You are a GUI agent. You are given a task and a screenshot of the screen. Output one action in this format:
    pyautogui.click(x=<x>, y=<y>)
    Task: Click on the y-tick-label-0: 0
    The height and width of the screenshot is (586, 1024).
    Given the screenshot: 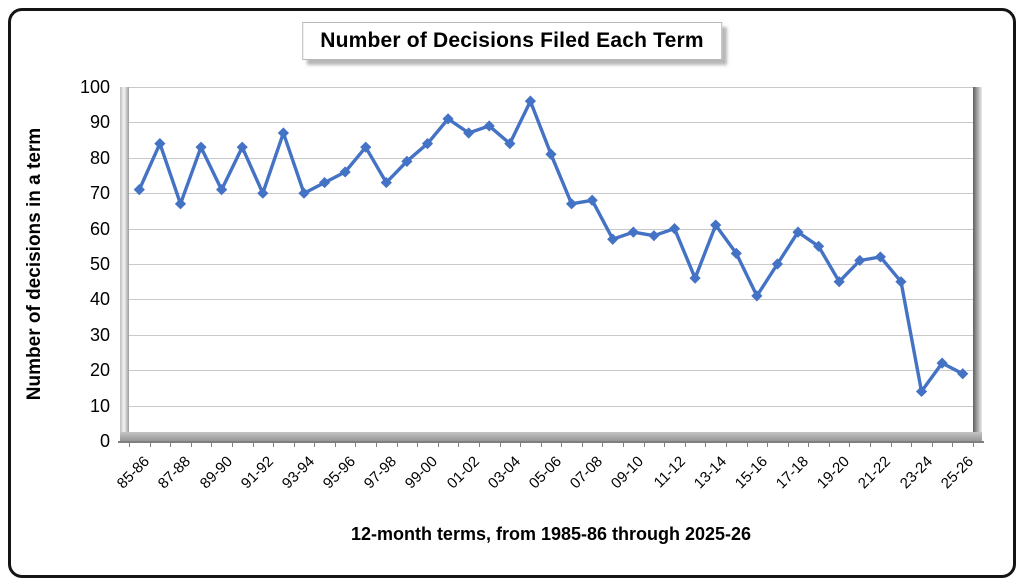 What is the action you would take?
    pyautogui.click(x=104, y=441)
    